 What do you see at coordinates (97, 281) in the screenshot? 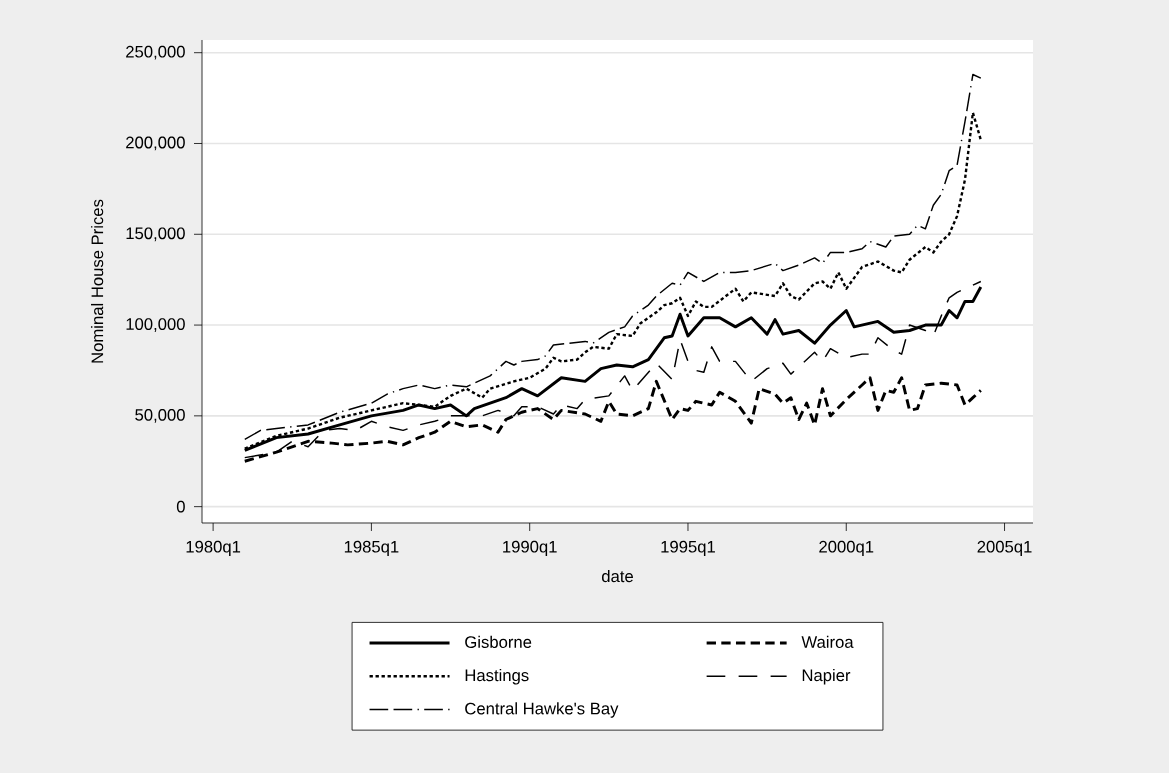
I see `y-axis-title: Nominal House Prices` at bounding box center [97, 281].